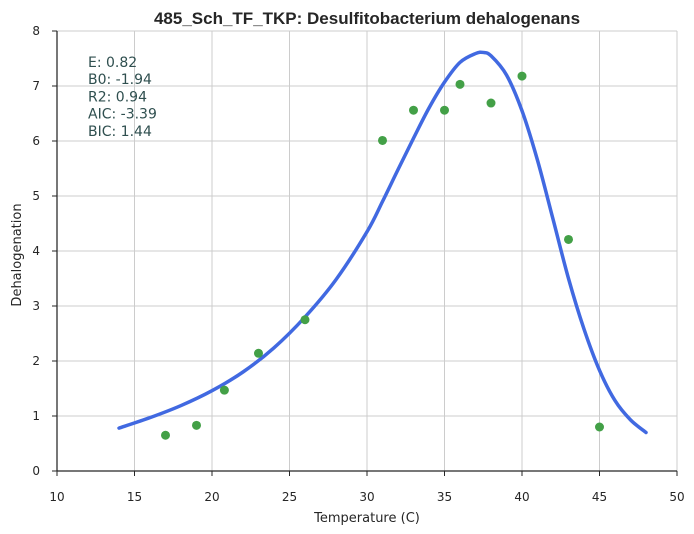  I want to click on y-tick-label: 5, so click(36, 196).